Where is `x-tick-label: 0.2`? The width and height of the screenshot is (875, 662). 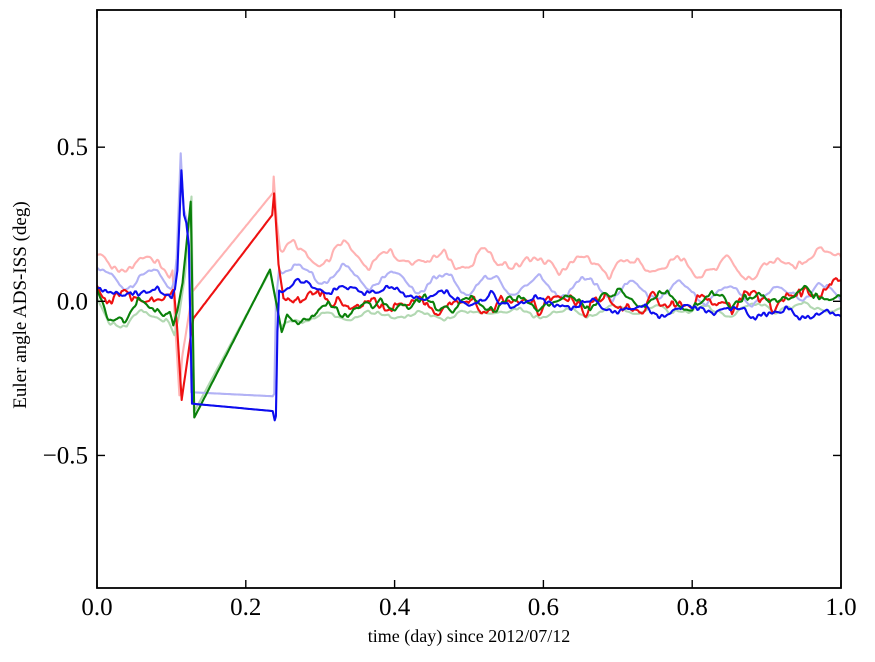
x-tick-label: 0.2 is located at coordinates (245, 607).